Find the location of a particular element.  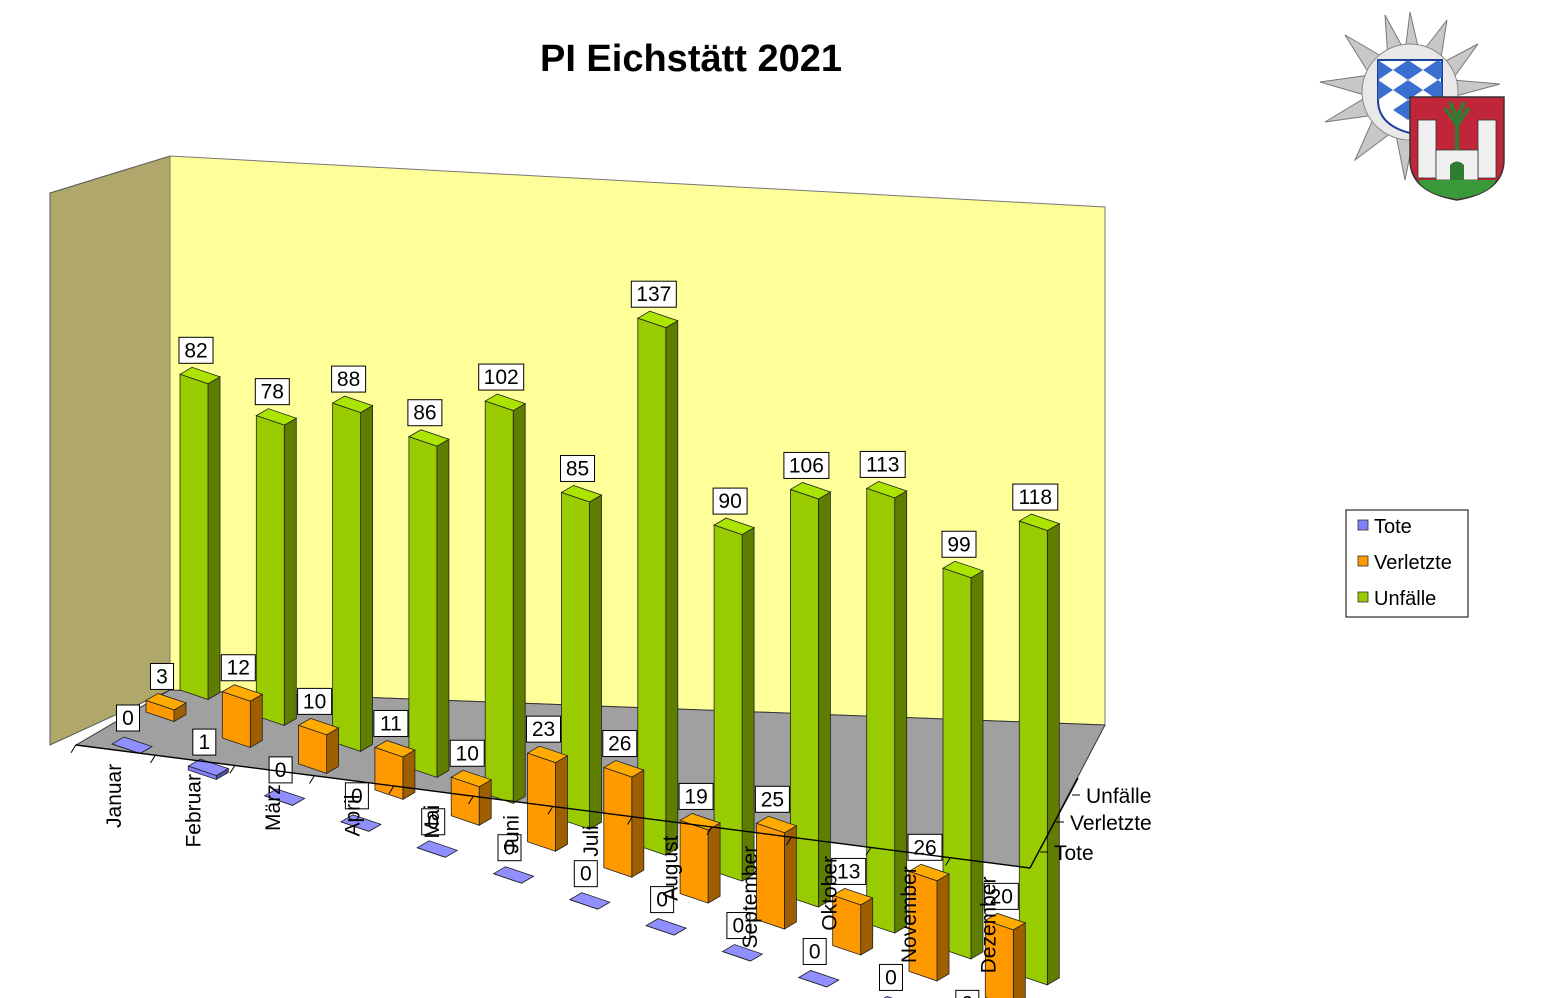

side-wall is located at coordinates (110, 450).